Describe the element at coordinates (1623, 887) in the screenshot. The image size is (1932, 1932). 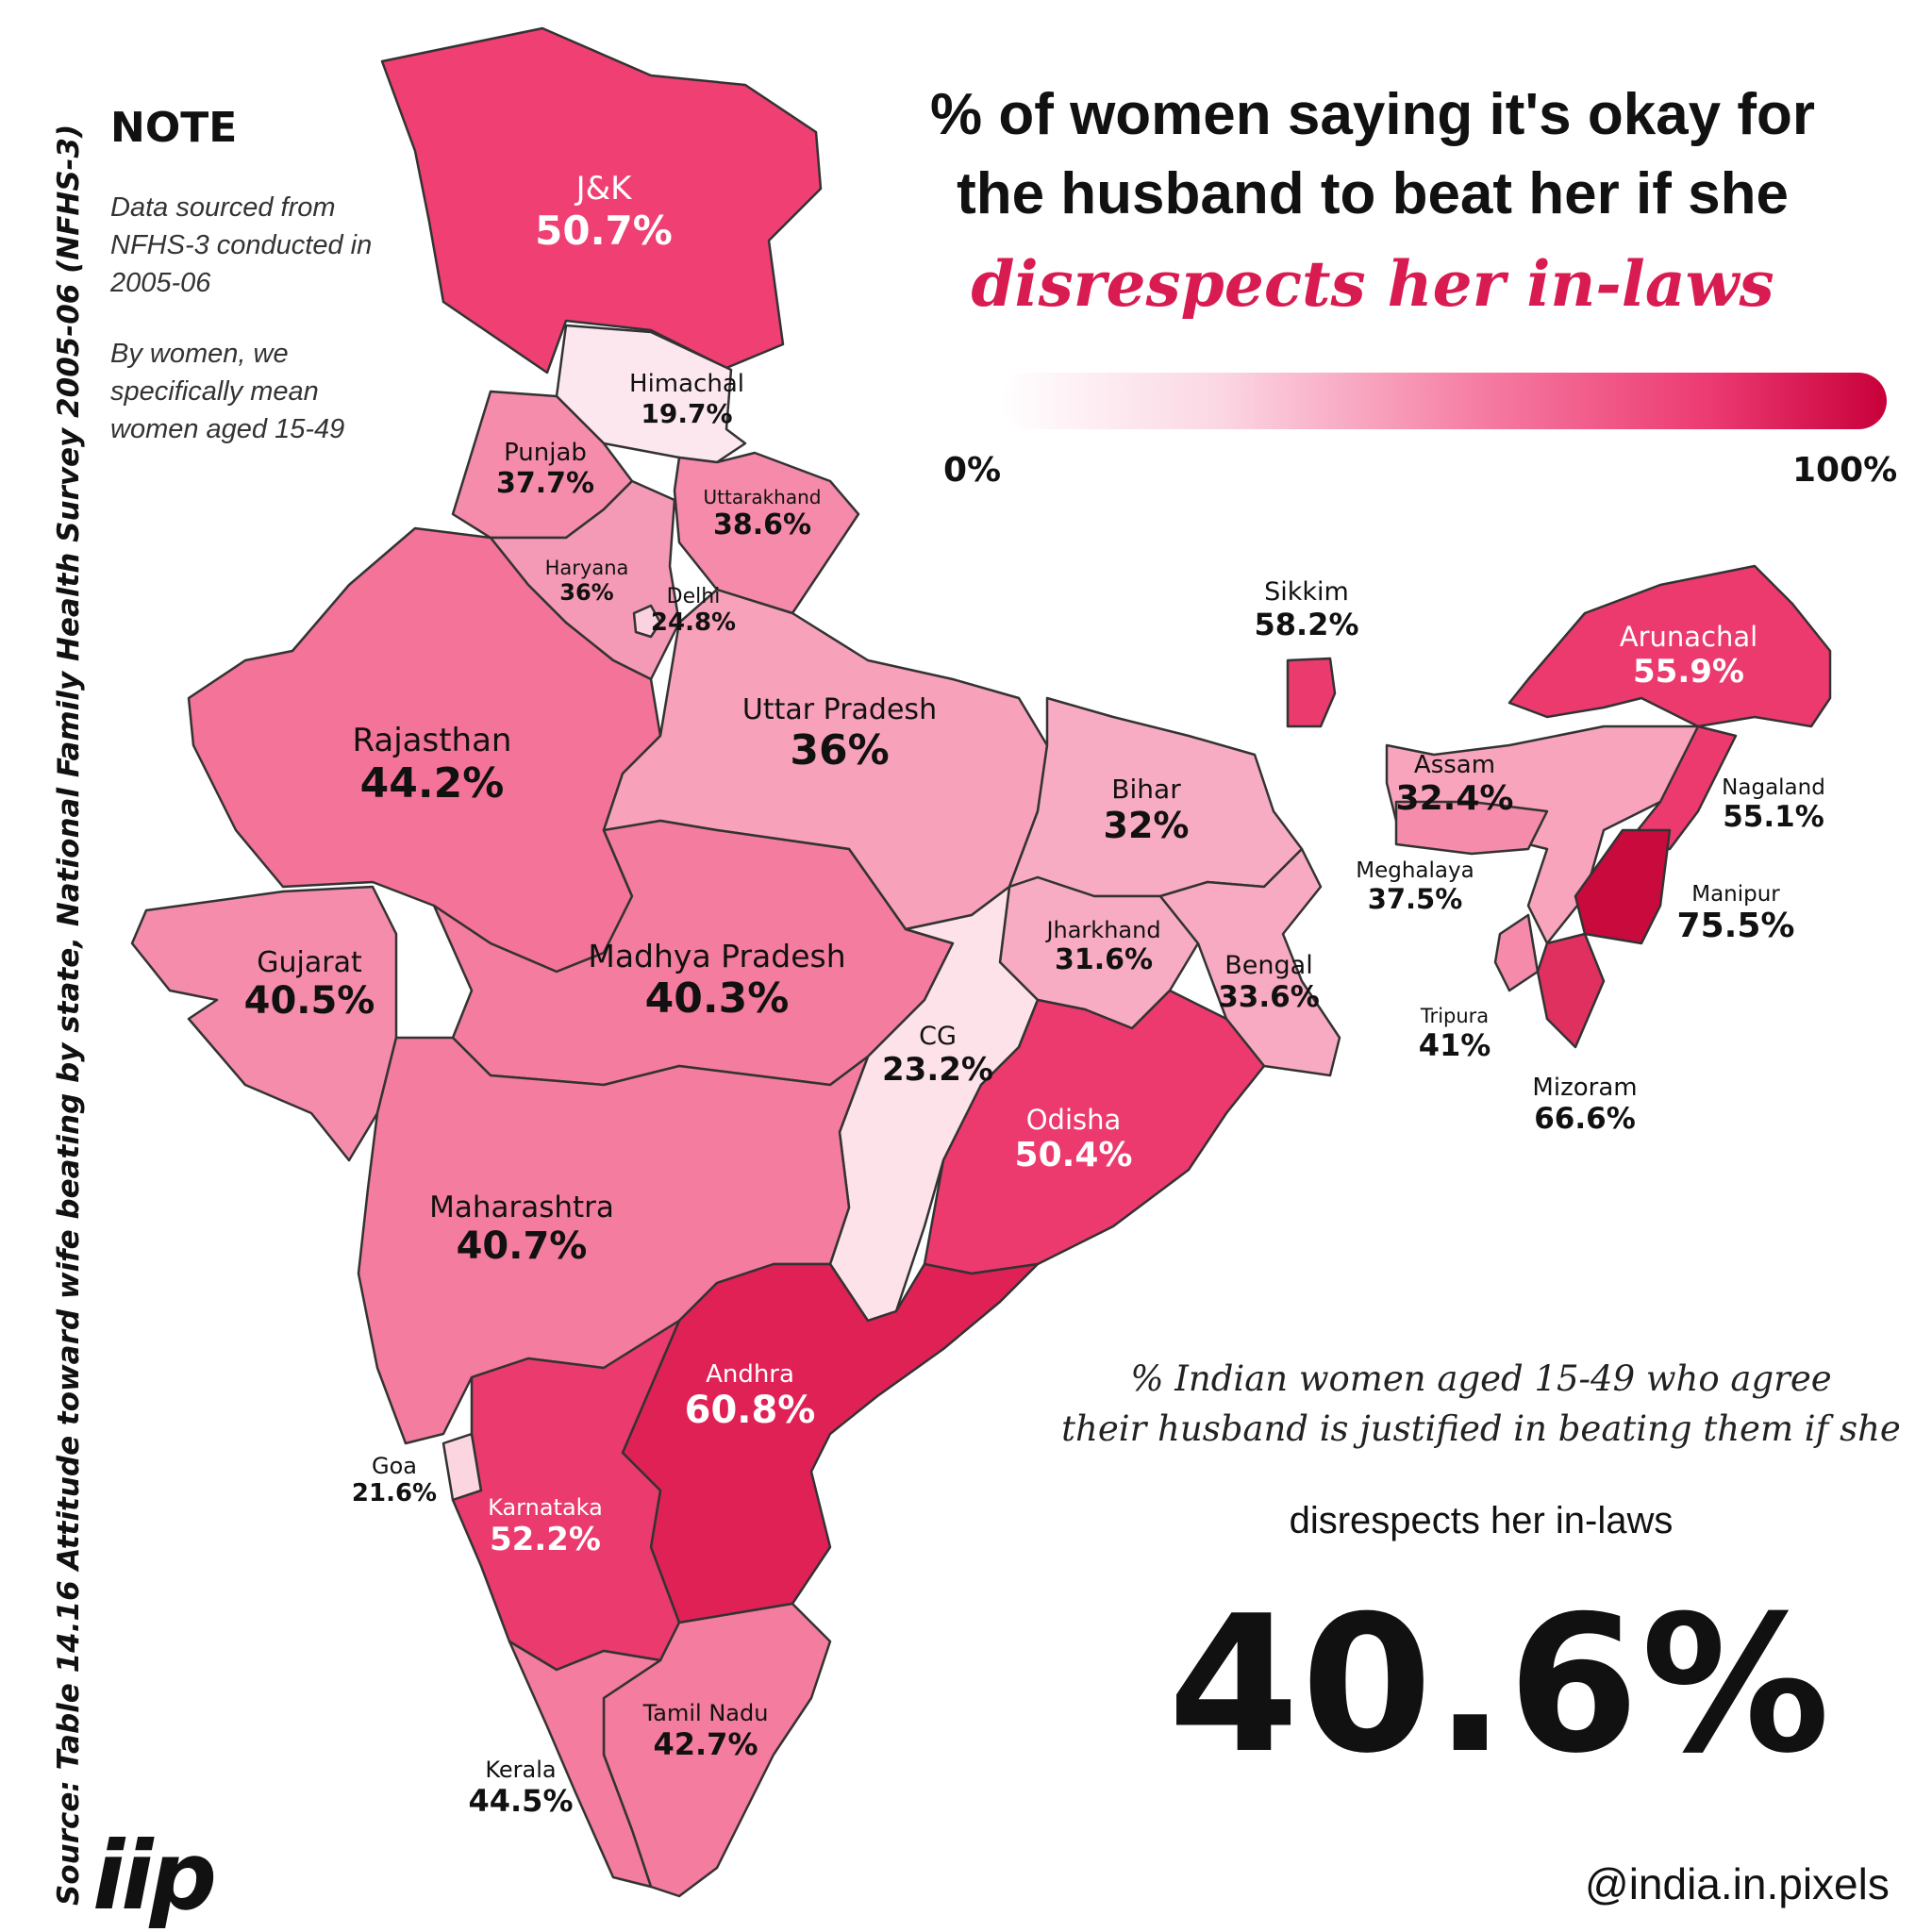
I see `region-manipur` at that location.